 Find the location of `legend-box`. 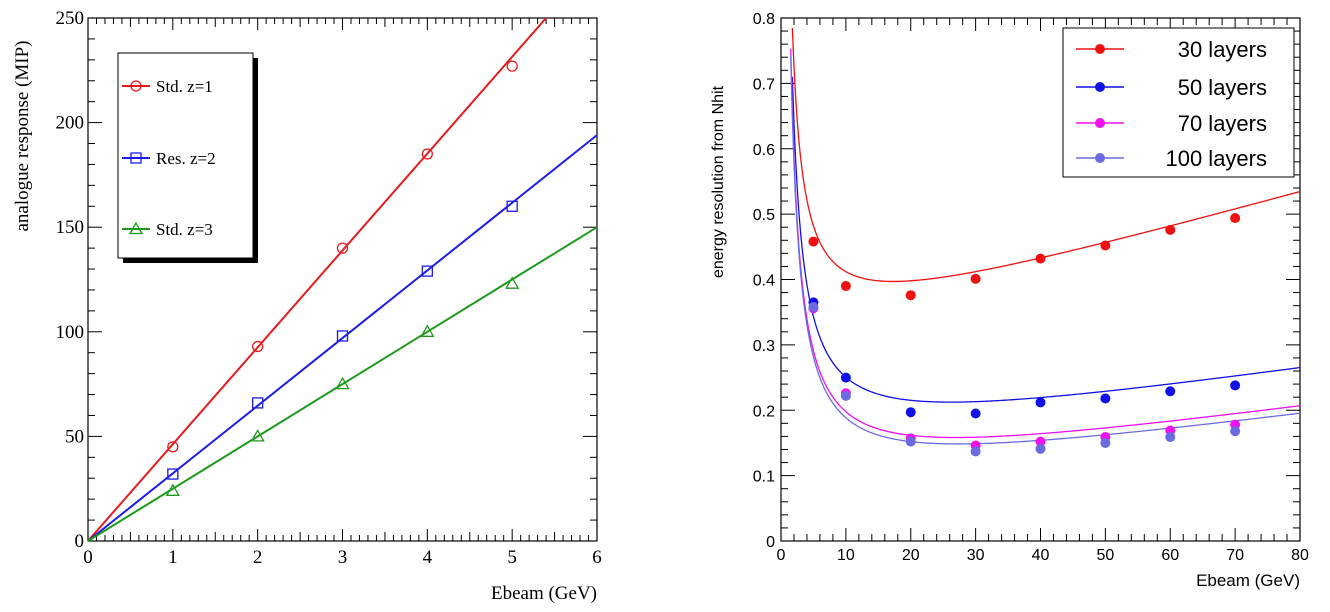

legend-box is located at coordinates (1178, 102).